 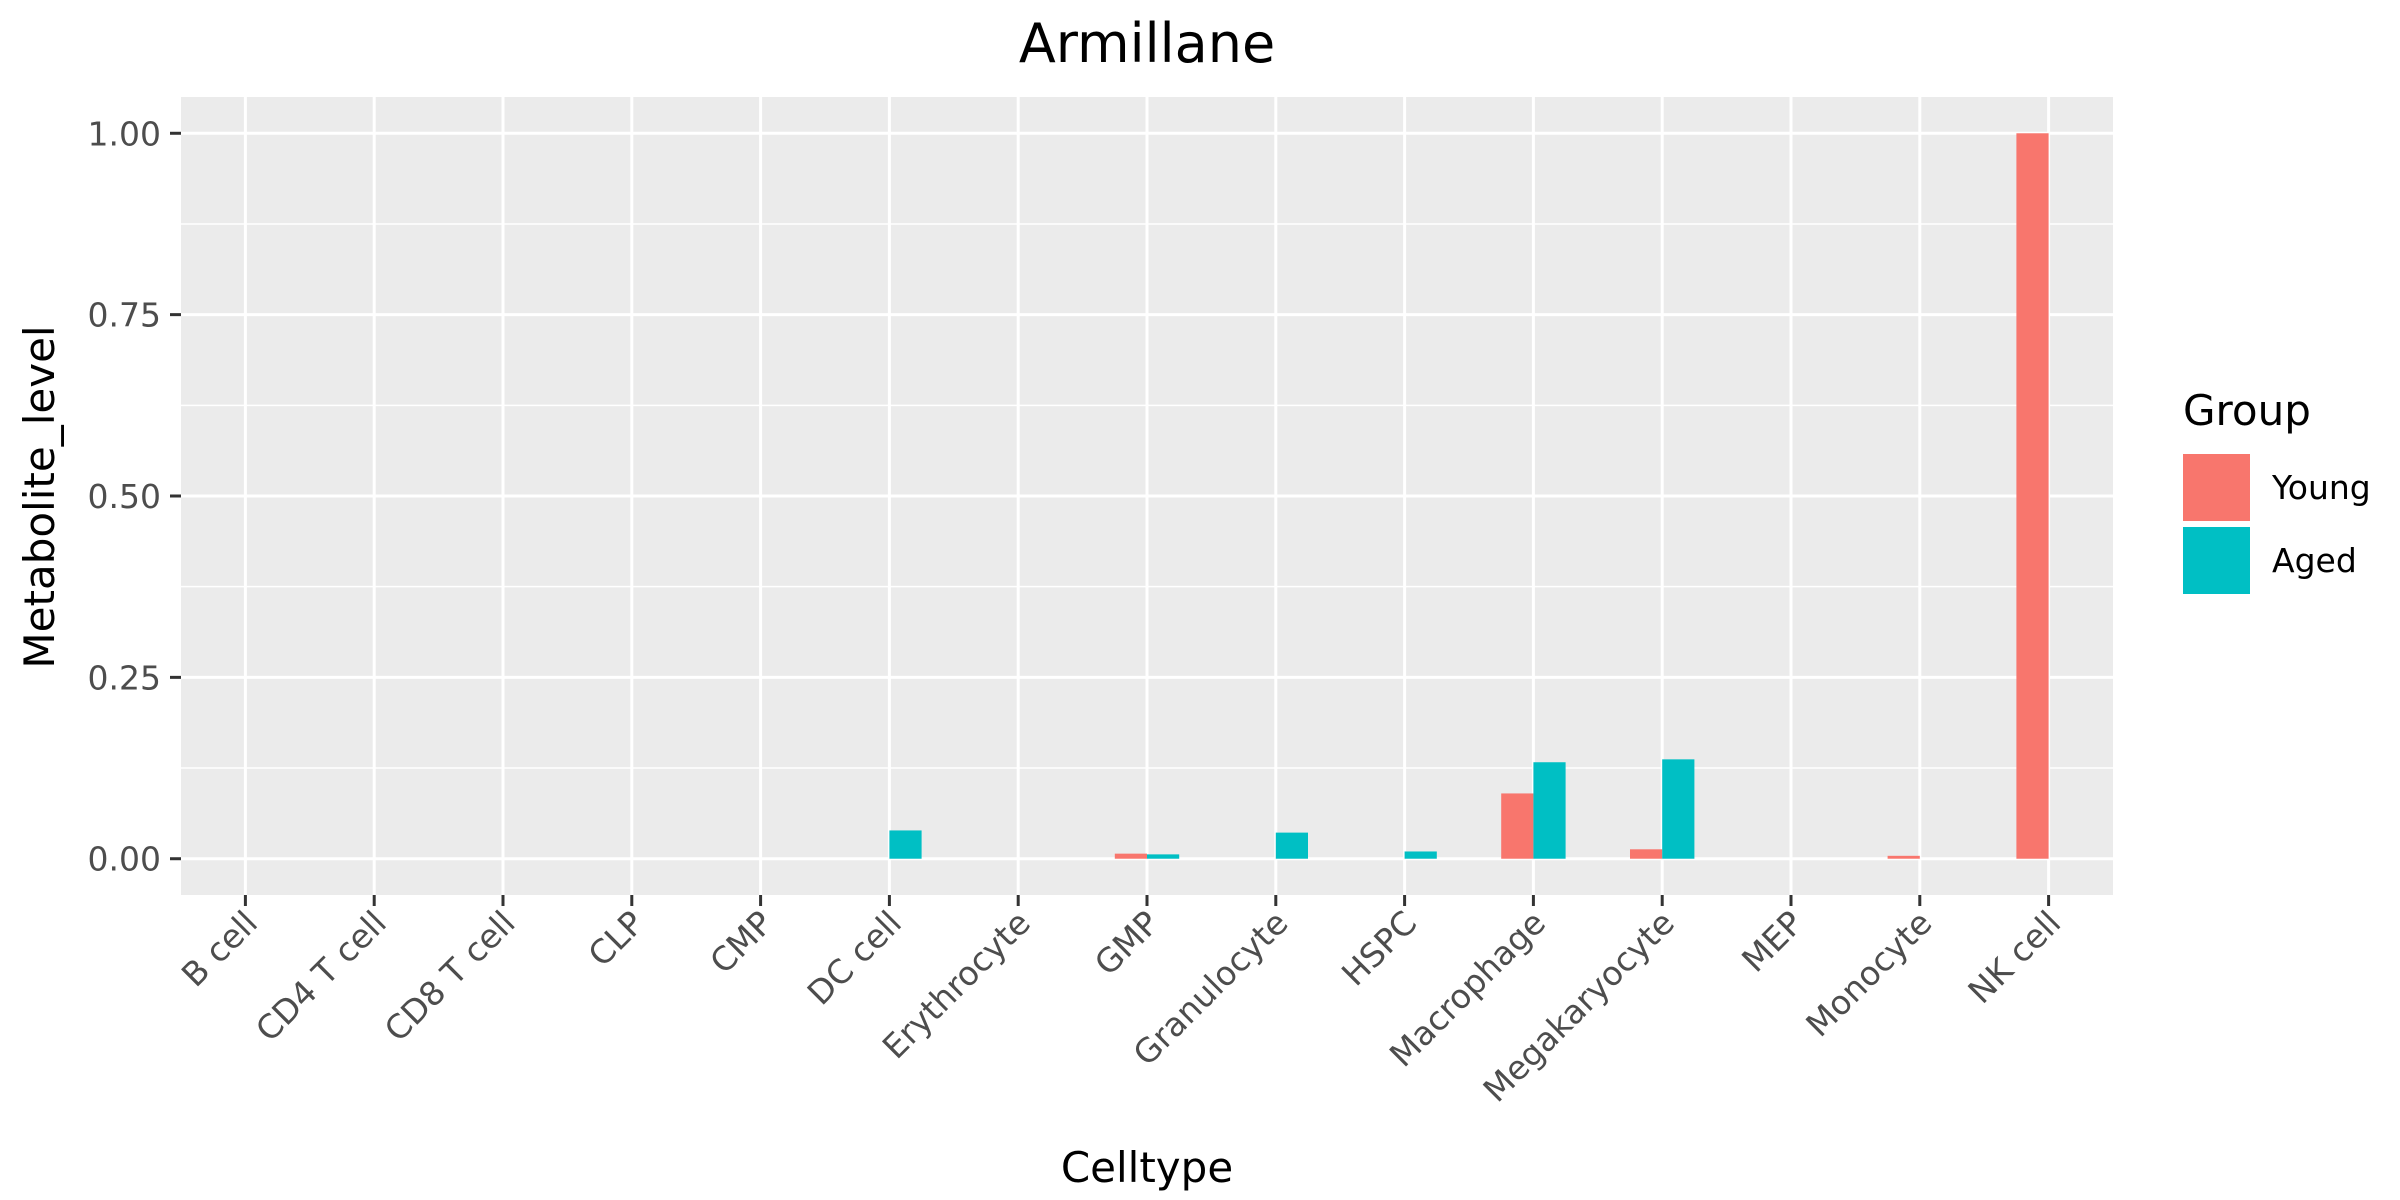 I want to click on bar-aged-hspc, so click(x=1420, y=855).